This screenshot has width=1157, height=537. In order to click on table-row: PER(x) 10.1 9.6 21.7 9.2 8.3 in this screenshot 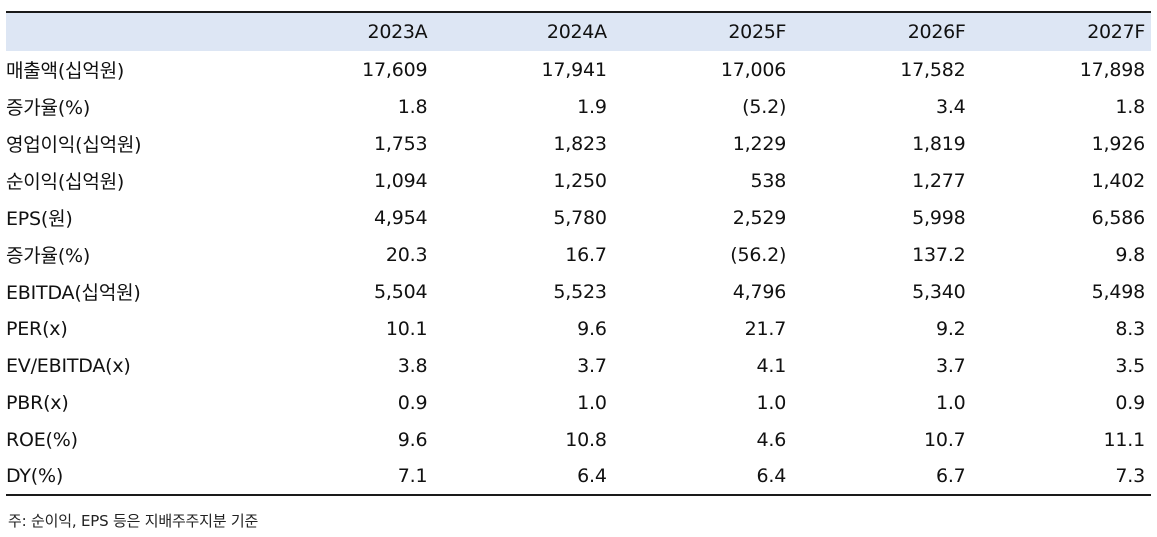, I will do `click(578, 328)`.